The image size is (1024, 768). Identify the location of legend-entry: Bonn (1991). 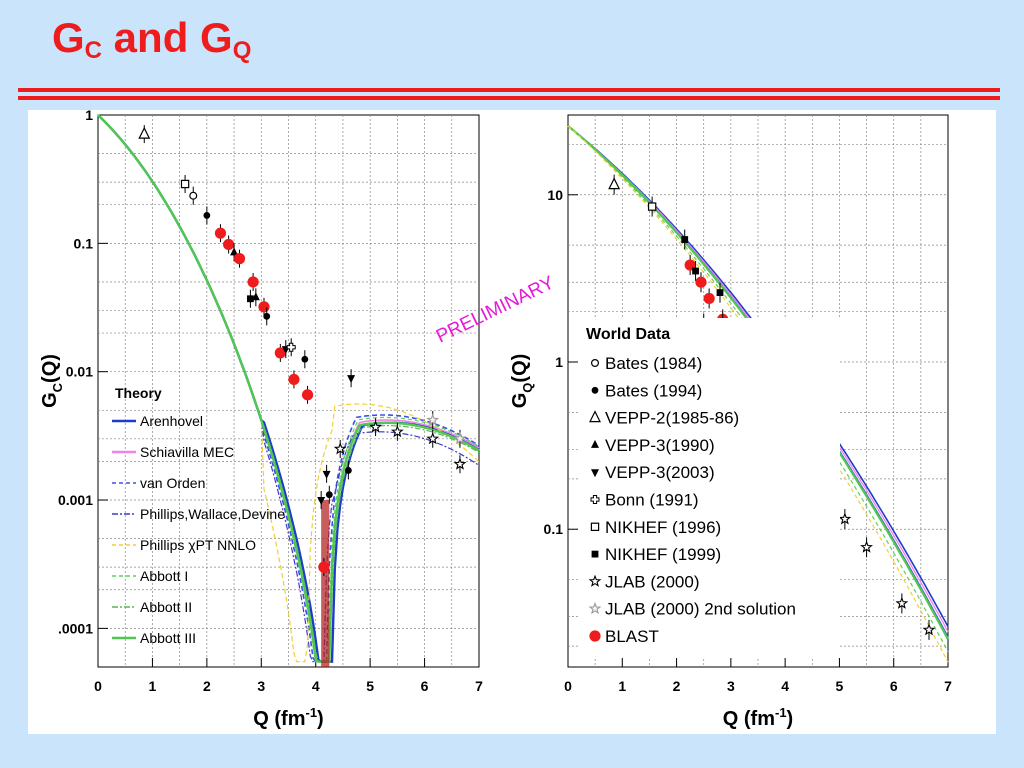
(652, 500).